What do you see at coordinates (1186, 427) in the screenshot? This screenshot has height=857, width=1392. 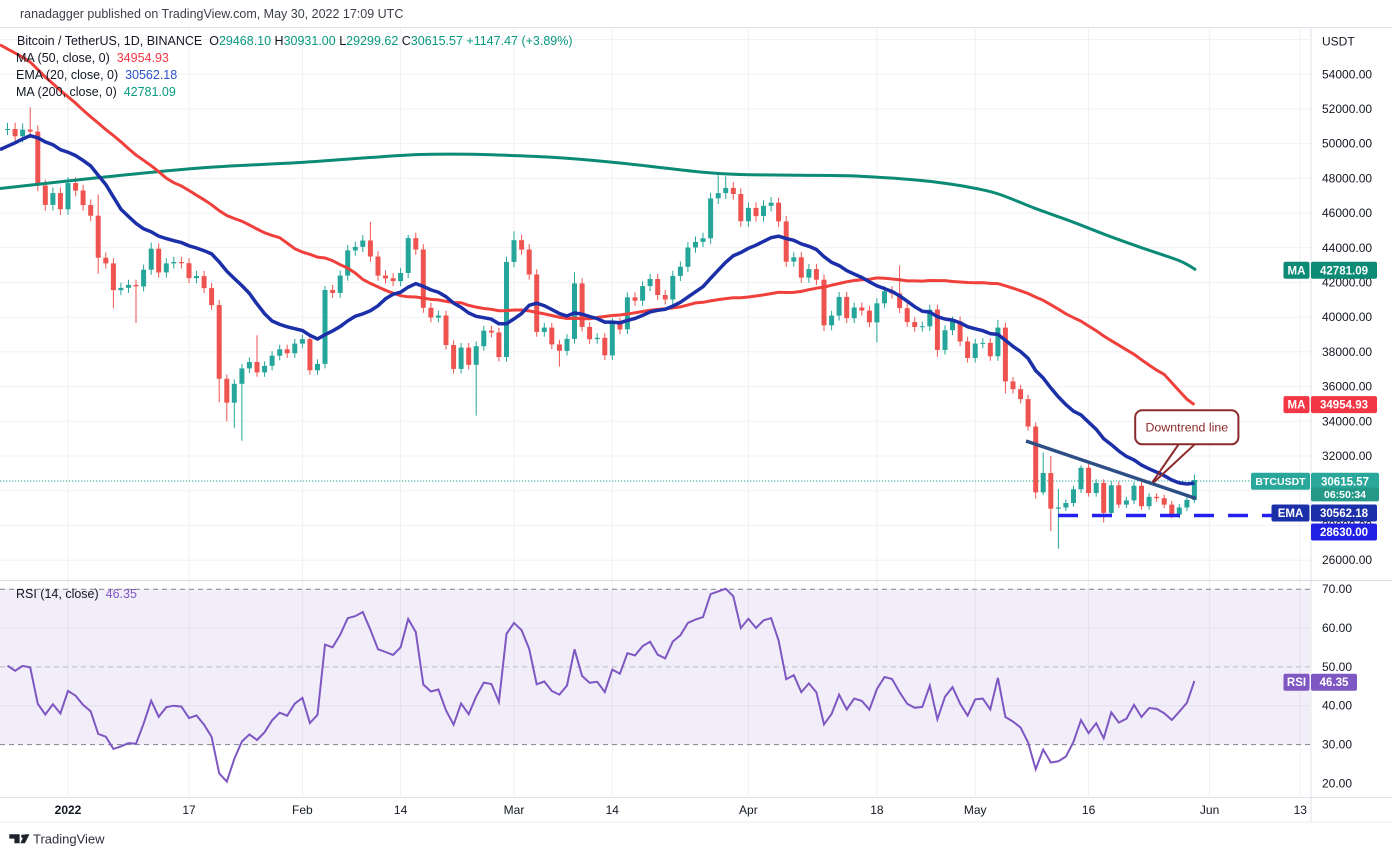 I see `svg-text: Downtrend line` at bounding box center [1186, 427].